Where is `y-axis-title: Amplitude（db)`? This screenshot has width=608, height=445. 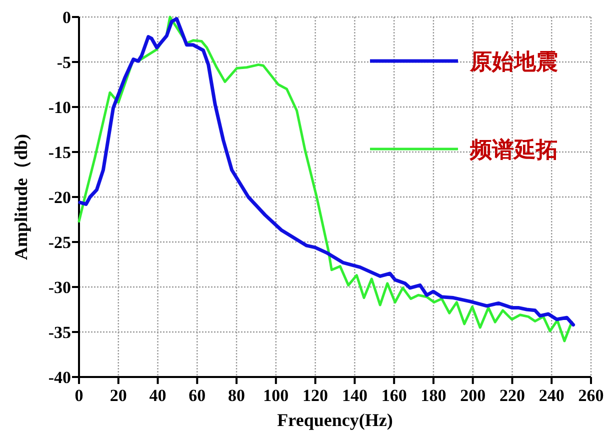
y-axis-title: Amplitude（db) is located at coordinates (21, 197).